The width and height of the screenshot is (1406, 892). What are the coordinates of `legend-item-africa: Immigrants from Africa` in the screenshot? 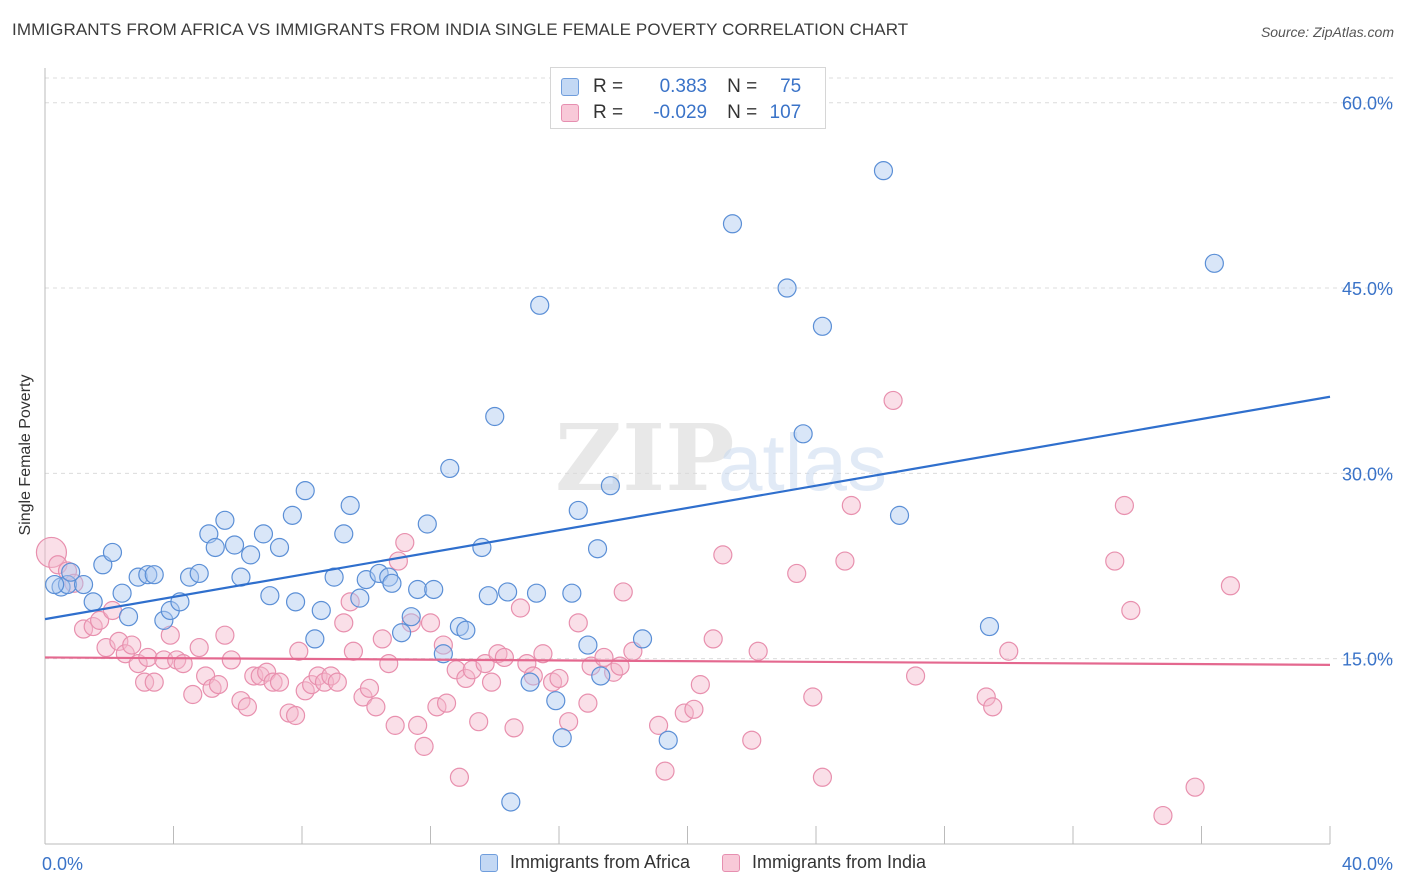 It's located at (584, 862).